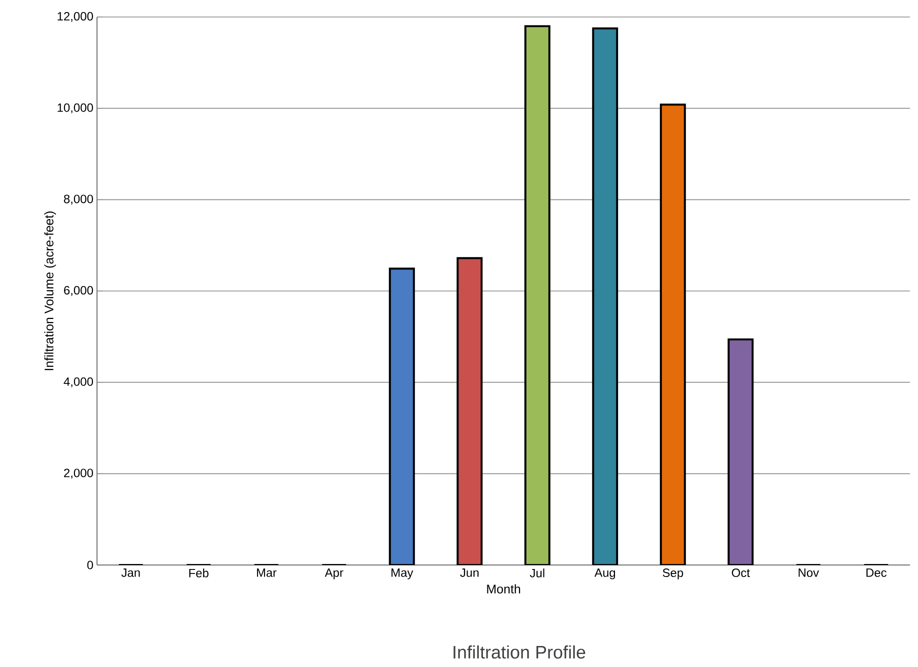  What do you see at coordinates (537, 573) in the screenshot?
I see `x-tick-label: Jul` at bounding box center [537, 573].